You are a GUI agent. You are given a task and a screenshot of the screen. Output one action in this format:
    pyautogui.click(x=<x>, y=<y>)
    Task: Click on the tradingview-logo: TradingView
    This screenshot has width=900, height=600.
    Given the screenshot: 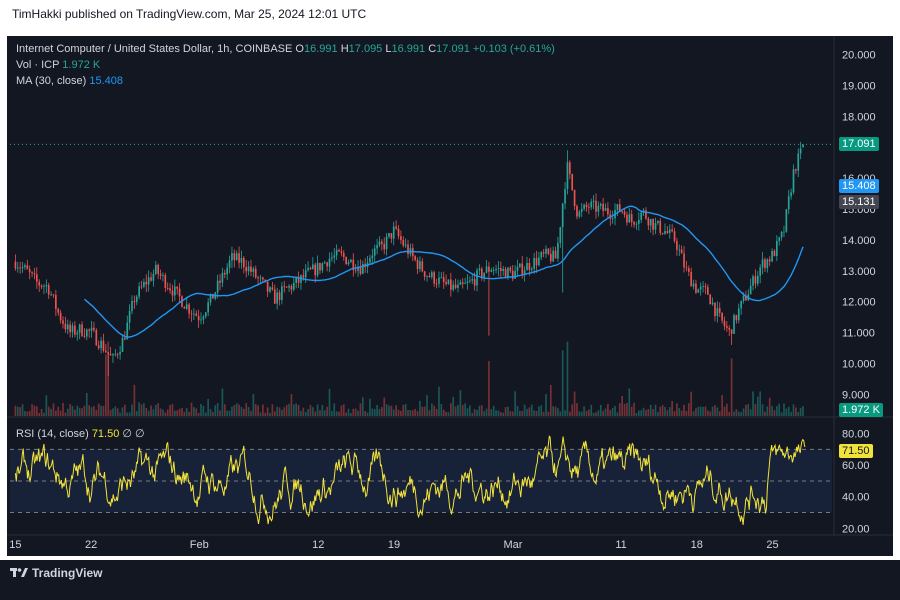 What is the action you would take?
    pyautogui.click(x=56, y=573)
    